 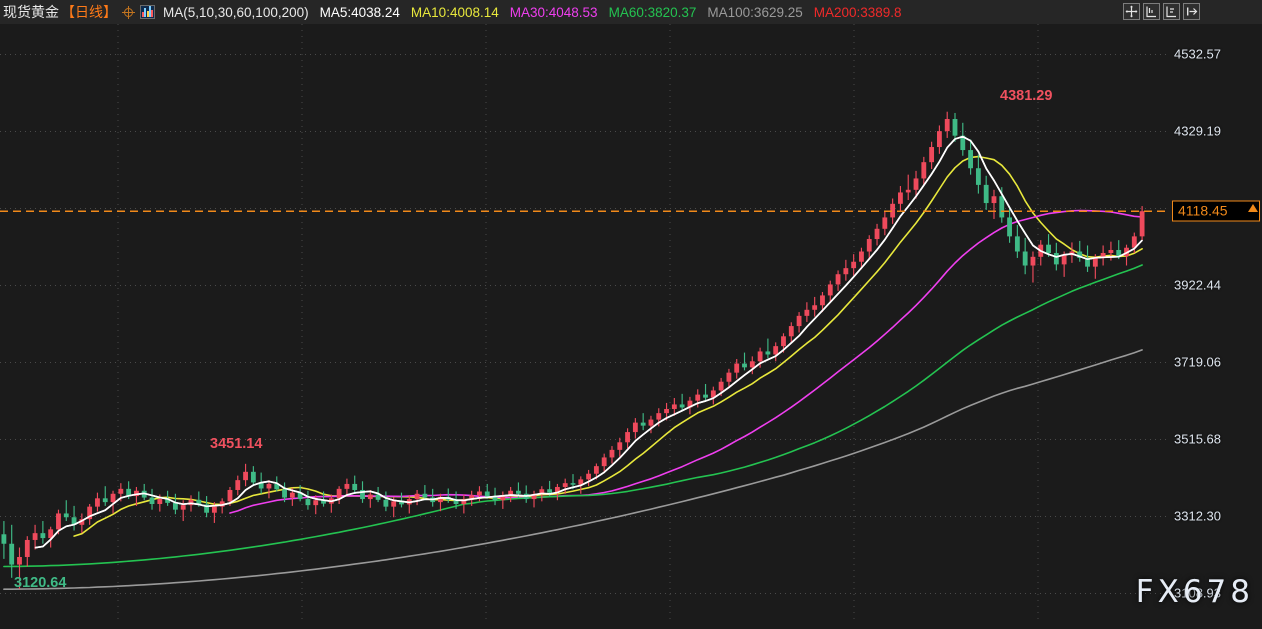 What do you see at coordinates (1131, 11) in the screenshot?
I see `crosshair-tool-button` at bounding box center [1131, 11].